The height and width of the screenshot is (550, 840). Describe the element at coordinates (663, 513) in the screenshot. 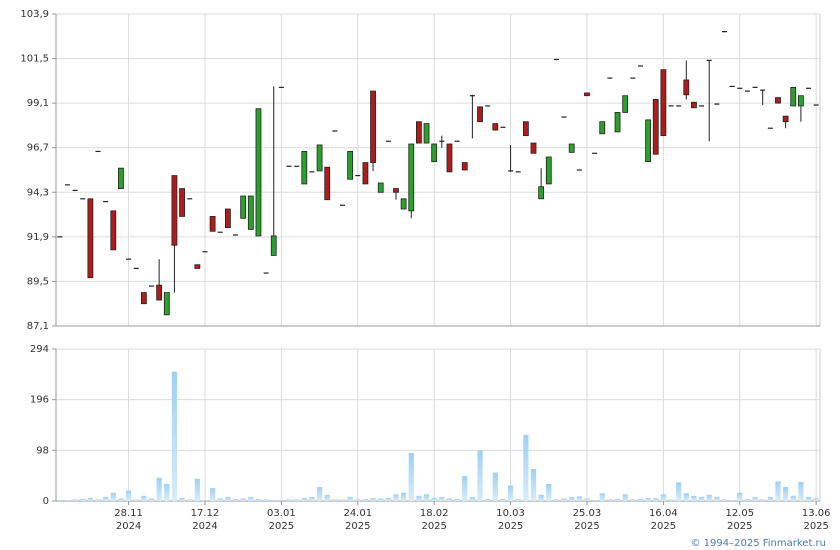

I see `x-tick-label: 16.04` at that location.